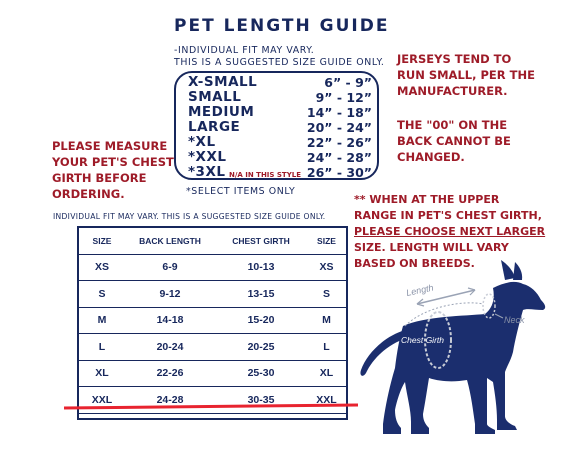 The width and height of the screenshot is (570, 464). What do you see at coordinates (282, 26) in the screenshot?
I see `page-title: PET LENGTH GUIDE` at bounding box center [282, 26].